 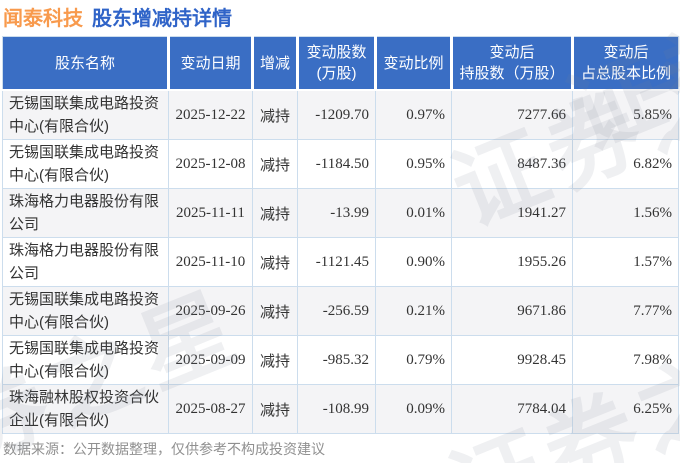 I want to click on holdings-after: 7277.66, so click(x=512, y=114).